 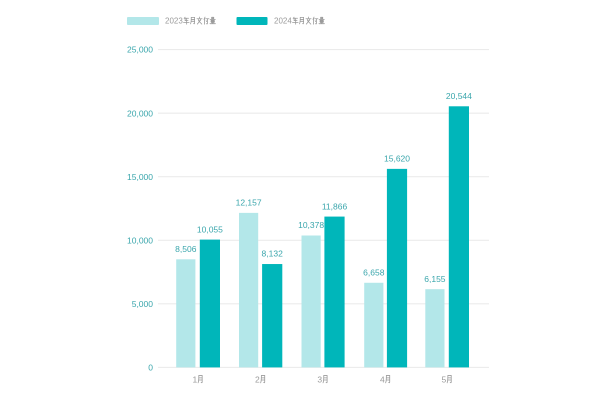 I want to click on svg-text: 0, so click(x=150, y=367).